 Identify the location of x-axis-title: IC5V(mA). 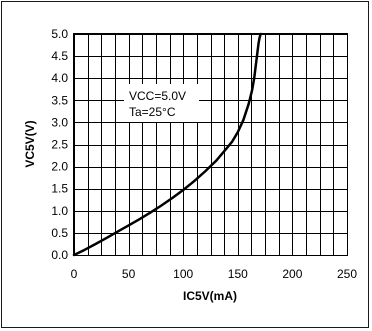
(210, 296).